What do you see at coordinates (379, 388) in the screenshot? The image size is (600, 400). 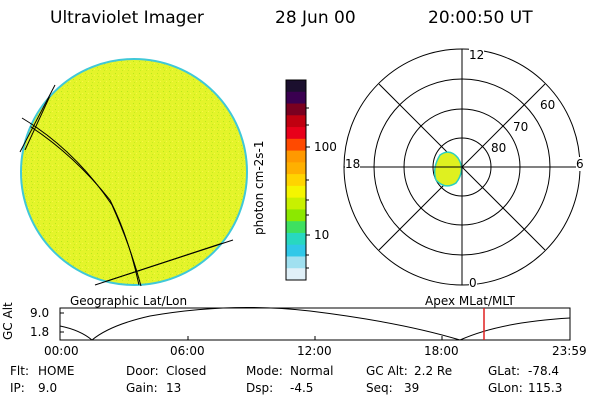 I see `seq-label: Seq:` at bounding box center [379, 388].